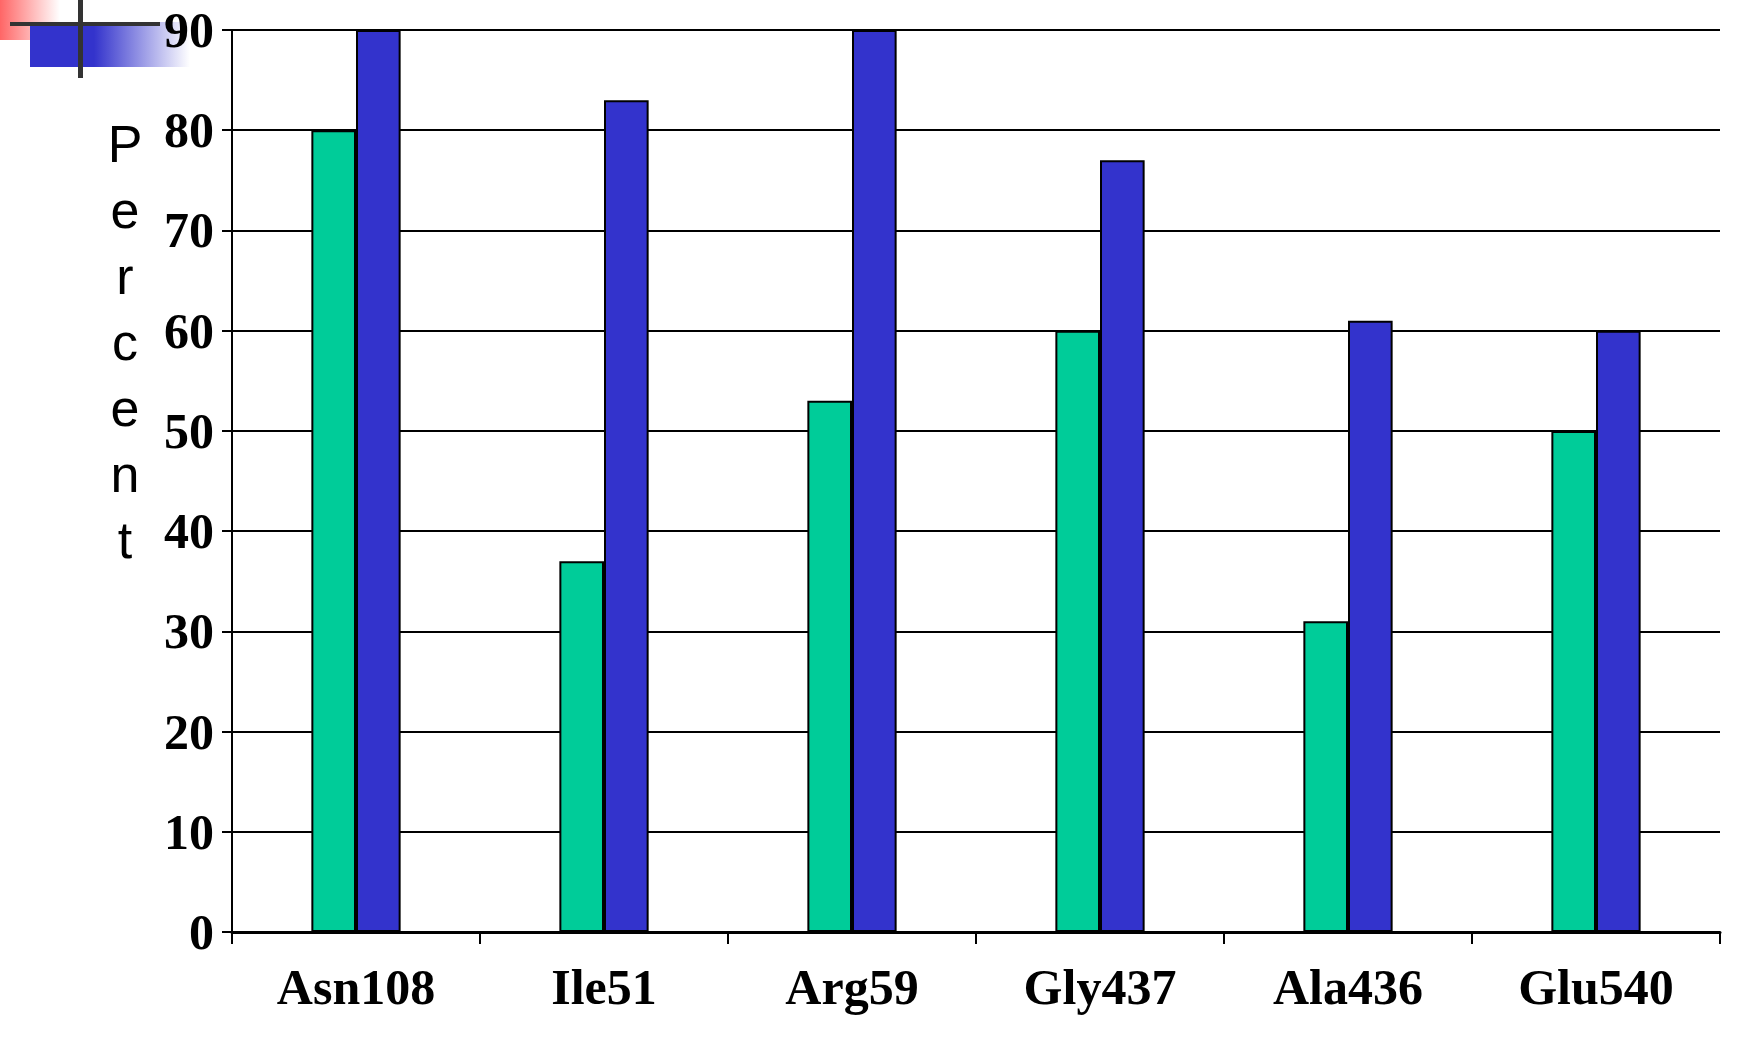  What do you see at coordinates (189, 230) in the screenshot?
I see `y-tick-label: 70` at bounding box center [189, 230].